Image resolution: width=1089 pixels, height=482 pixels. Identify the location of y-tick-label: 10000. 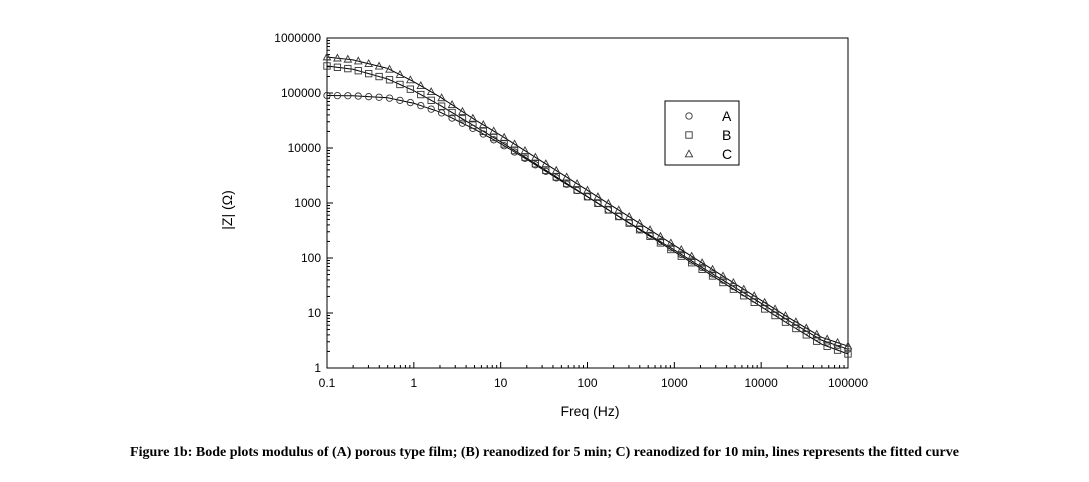
(305, 148).